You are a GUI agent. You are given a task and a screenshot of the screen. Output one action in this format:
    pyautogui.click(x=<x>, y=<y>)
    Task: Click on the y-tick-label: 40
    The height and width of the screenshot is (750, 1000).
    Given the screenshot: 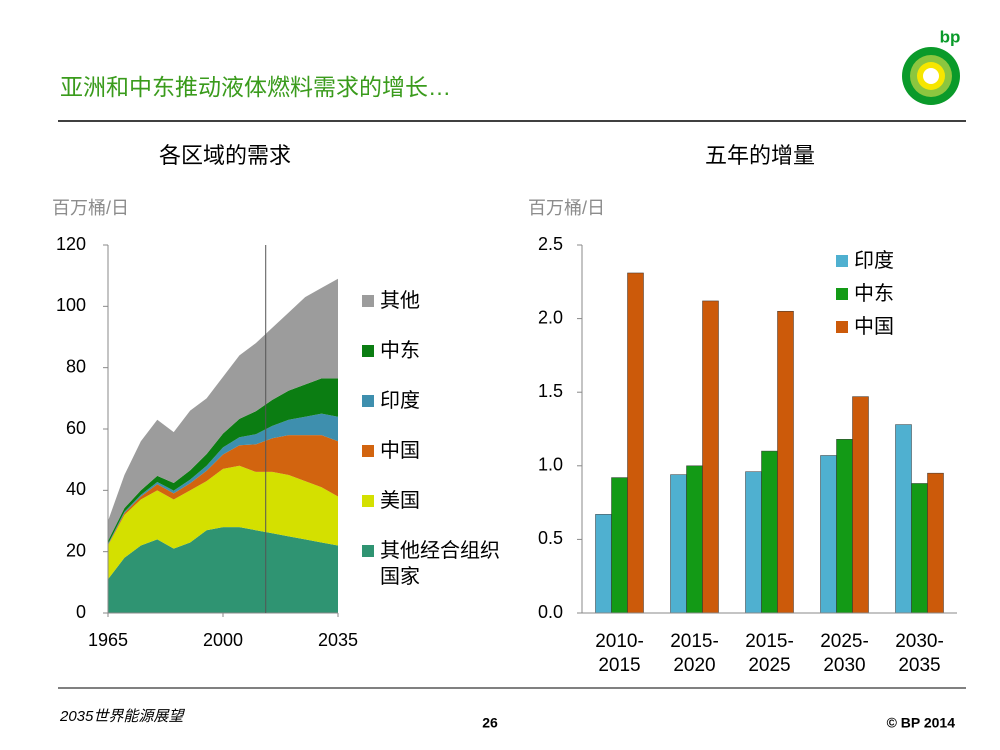 What is the action you would take?
    pyautogui.click(x=76, y=489)
    